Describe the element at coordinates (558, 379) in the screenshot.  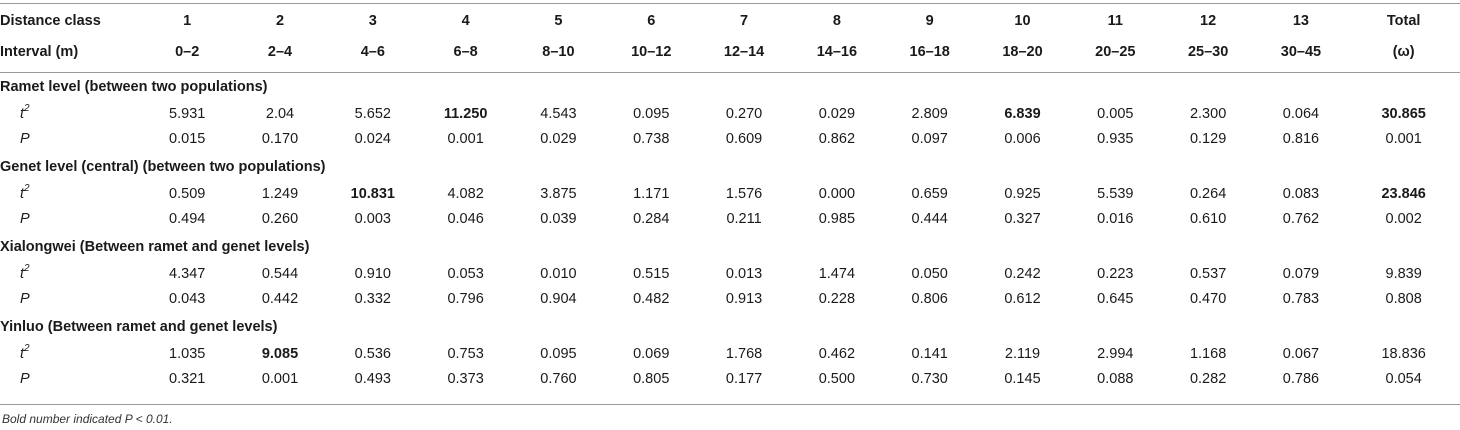
I see `p-value: 0.760` at that location.